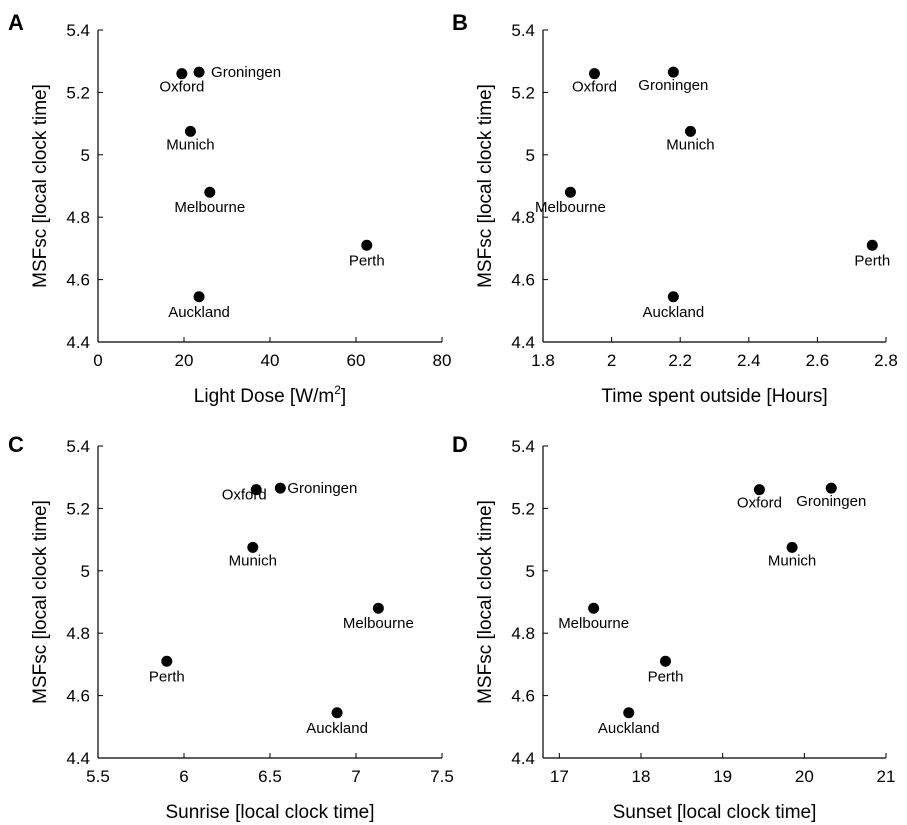 The image size is (907, 825). What do you see at coordinates (543, 360) in the screenshot?
I see `x-tick-label: 1.8` at bounding box center [543, 360].